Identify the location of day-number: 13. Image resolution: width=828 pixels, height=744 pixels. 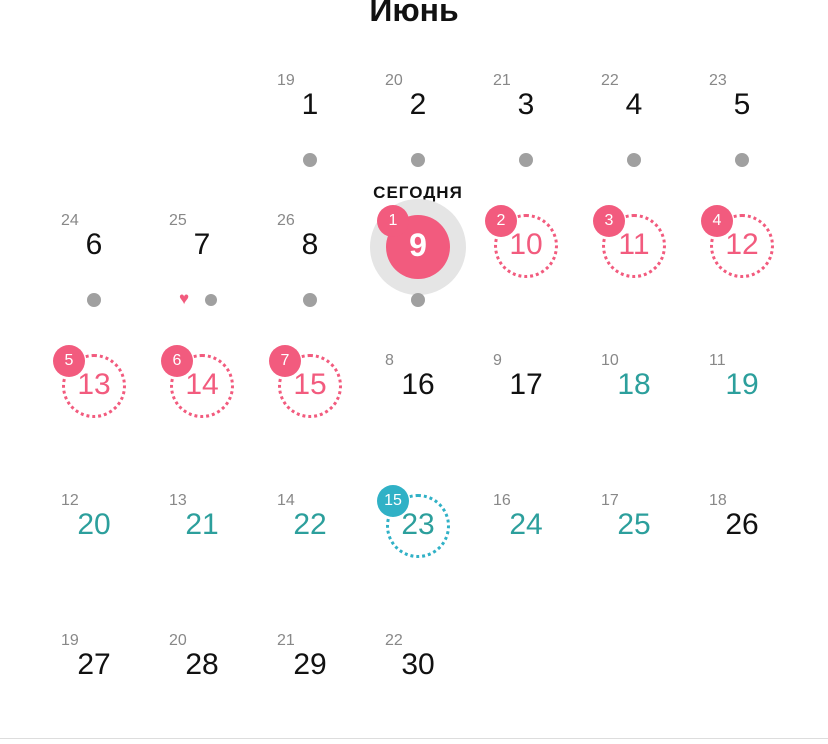
(94, 384).